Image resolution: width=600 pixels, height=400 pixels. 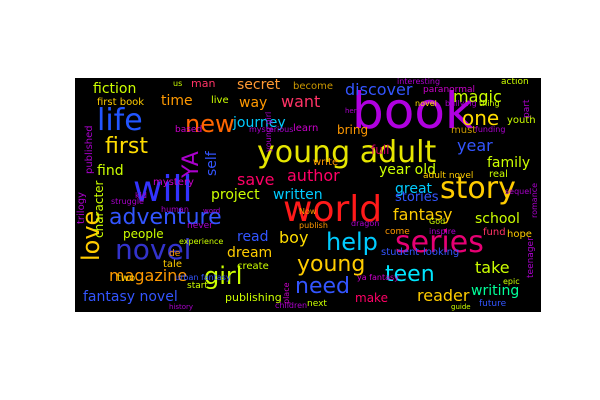 What do you see at coordinates (380, 150) in the screenshot?
I see `word-full: full` at bounding box center [380, 150].